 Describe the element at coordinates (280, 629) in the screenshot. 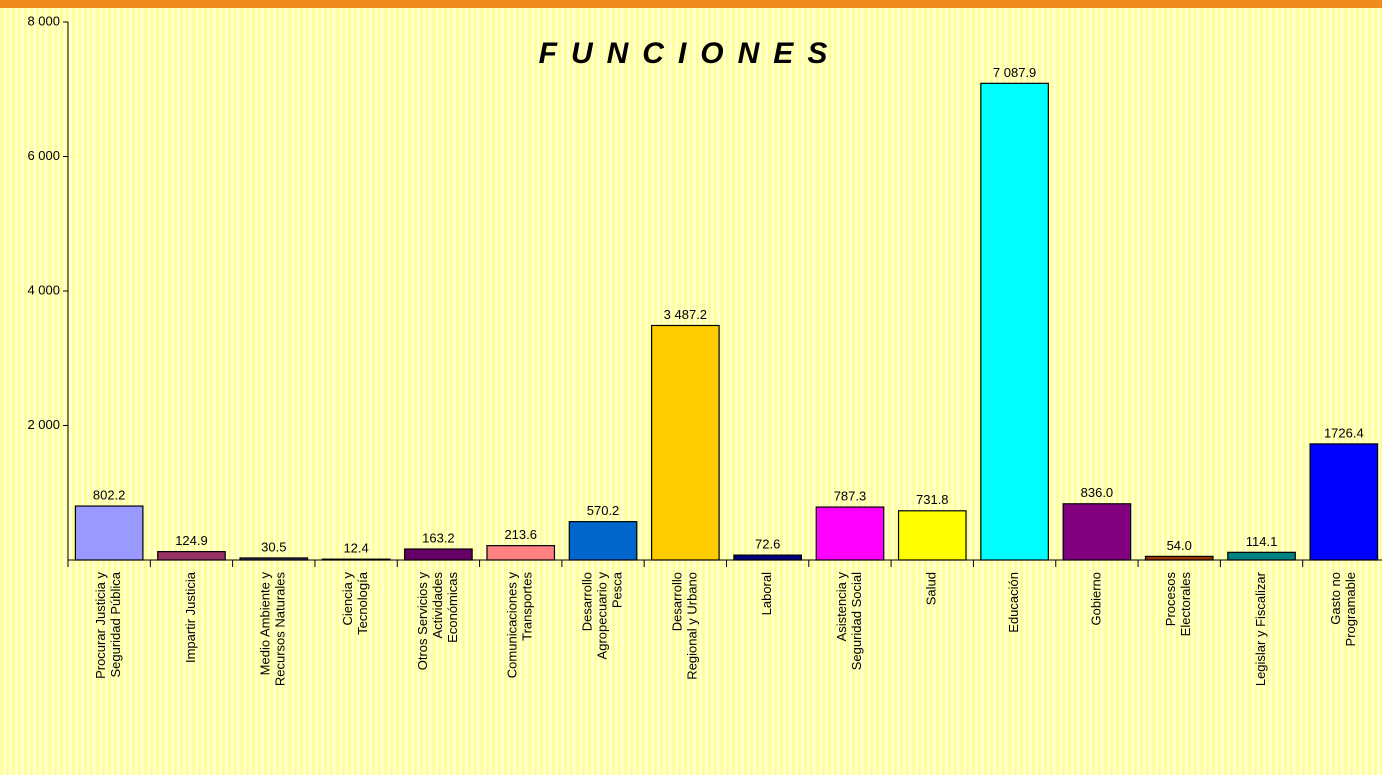

I see `x-tick-label: Recursos Naturales` at that location.